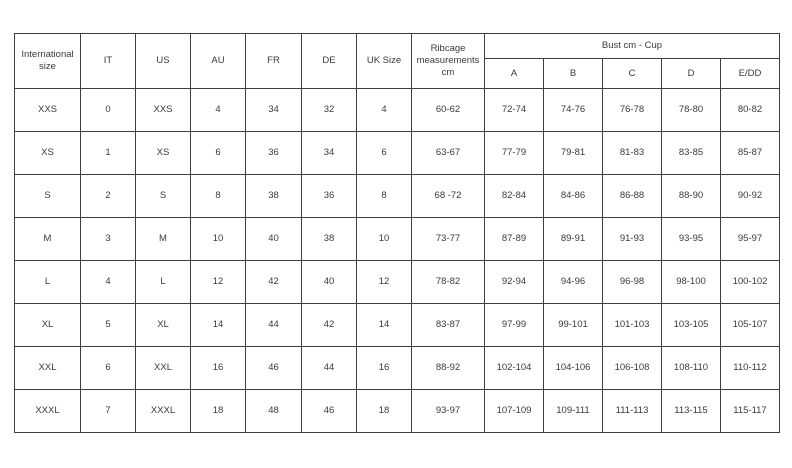  Describe the element at coordinates (691, 325) in the screenshot. I see `table-cell: 103-105` at that location.